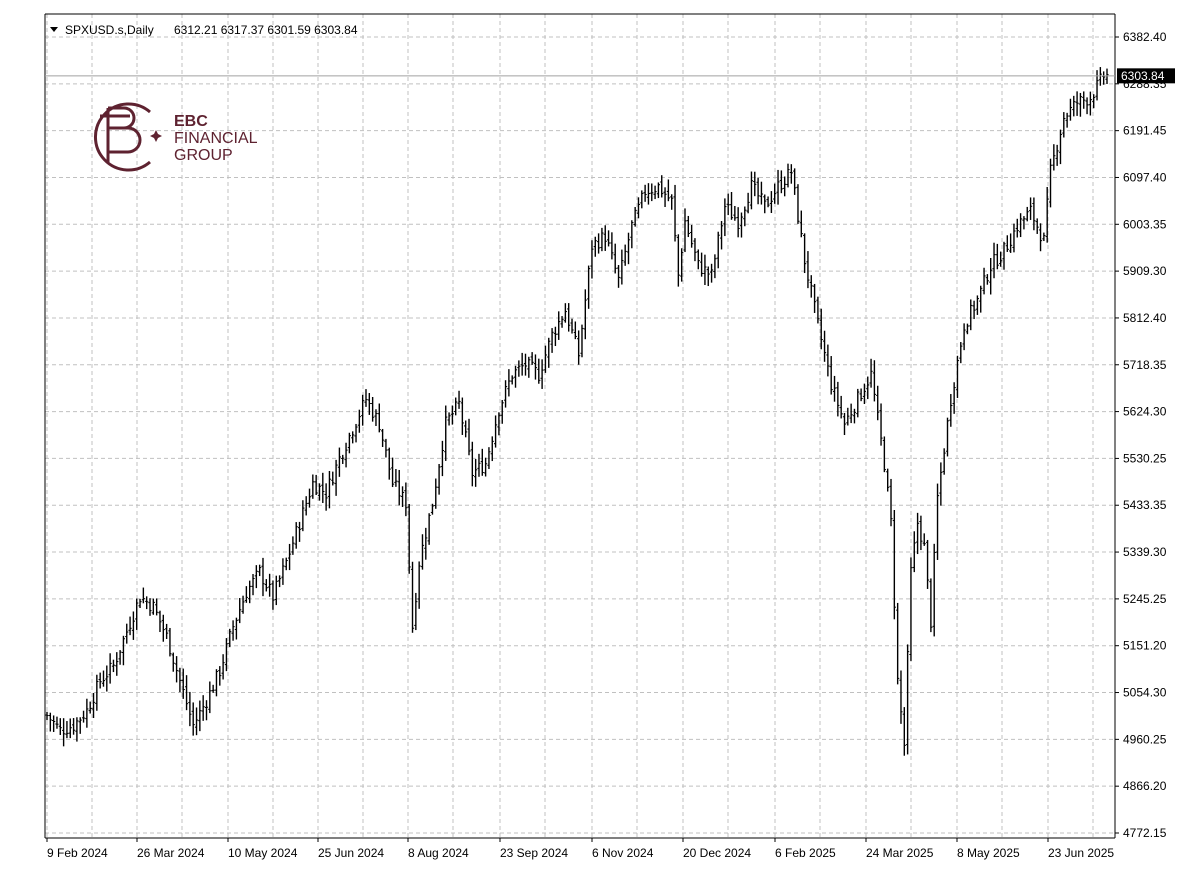  I want to click on x-tick-label: 24 Mar 2025, so click(900, 853).